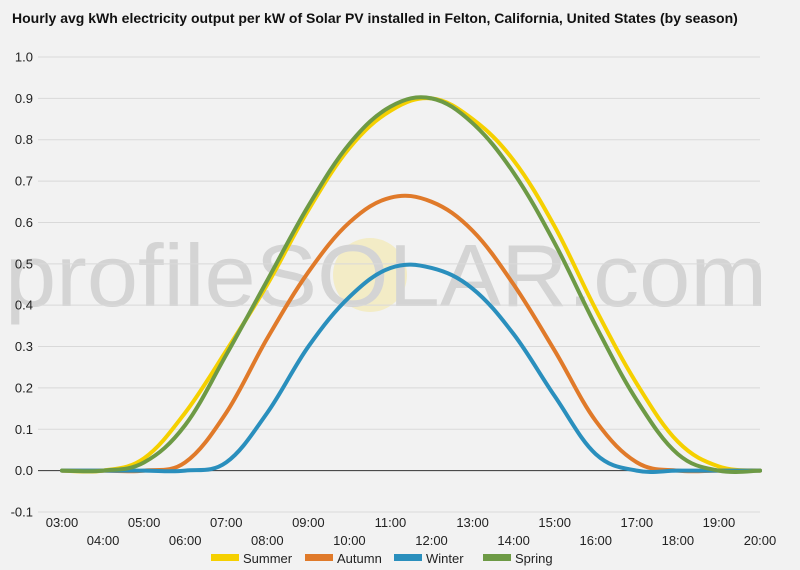  What do you see at coordinates (513, 540) in the screenshot?
I see `x-tick-label: 14:00` at bounding box center [513, 540].